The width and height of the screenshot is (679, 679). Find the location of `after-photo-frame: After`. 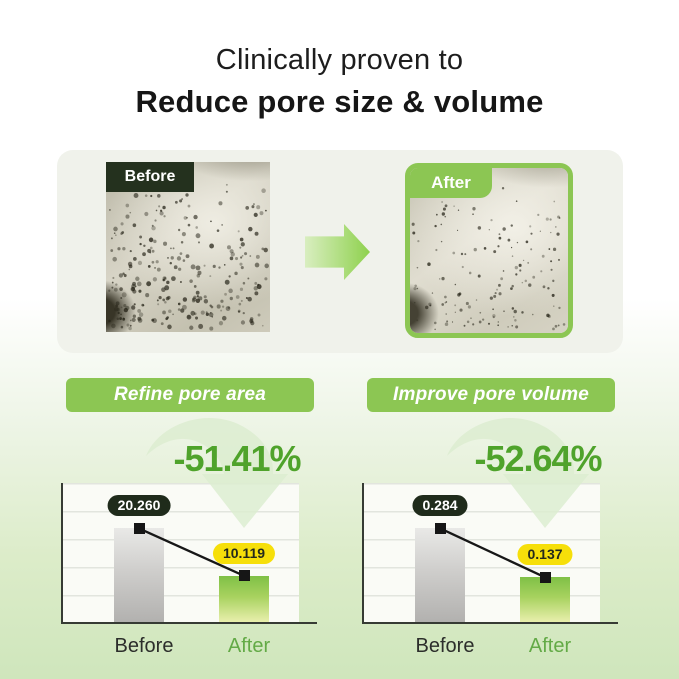

after-photo-frame: After is located at coordinates (489, 250).